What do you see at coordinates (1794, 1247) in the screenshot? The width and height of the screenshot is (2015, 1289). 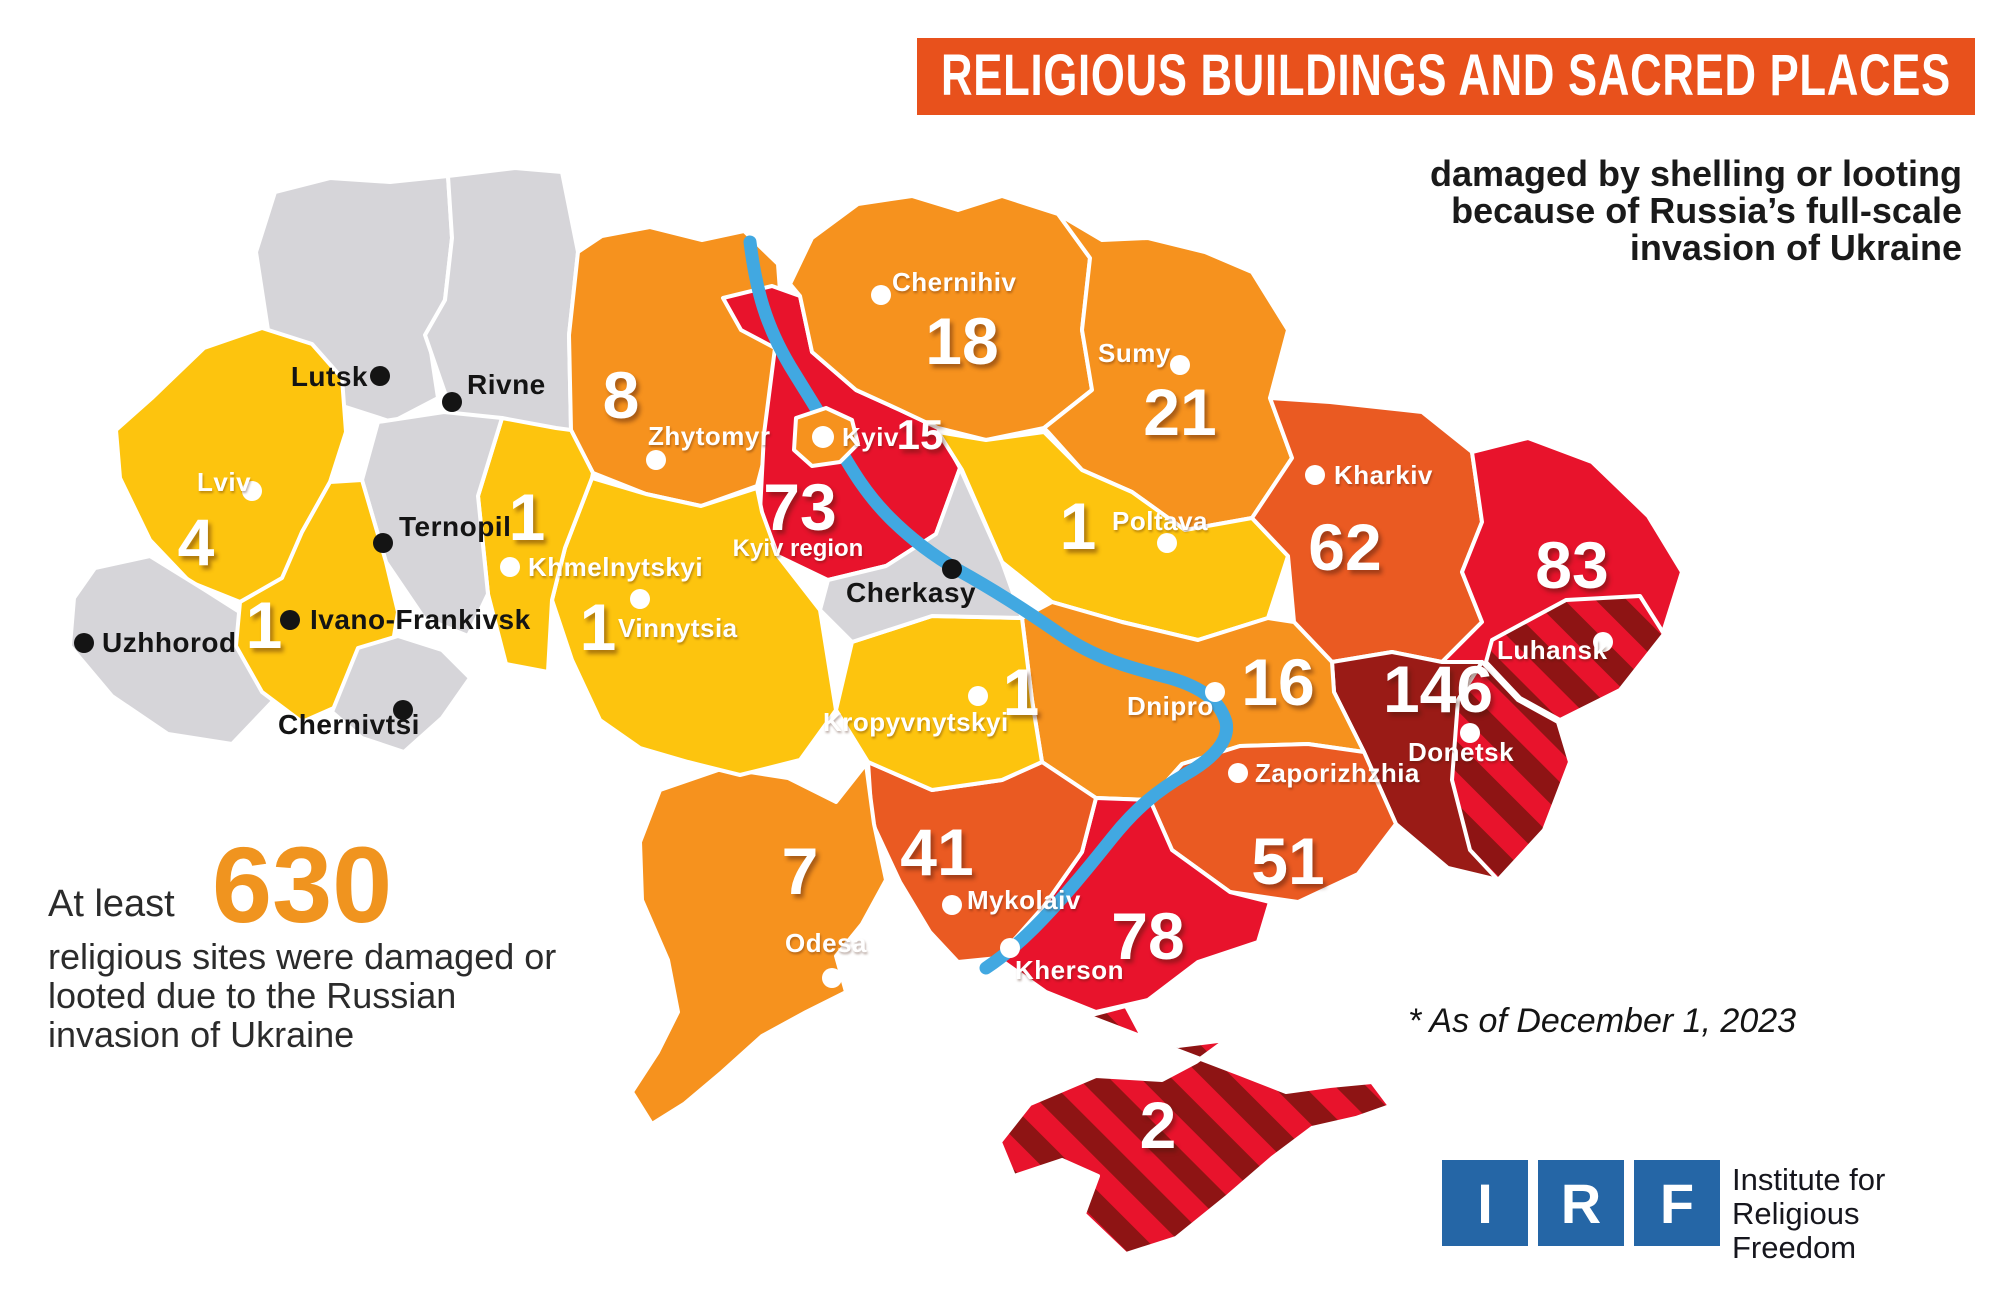 I see `irf-name-line-3: Freedom` at bounding box center [1794, 1247].